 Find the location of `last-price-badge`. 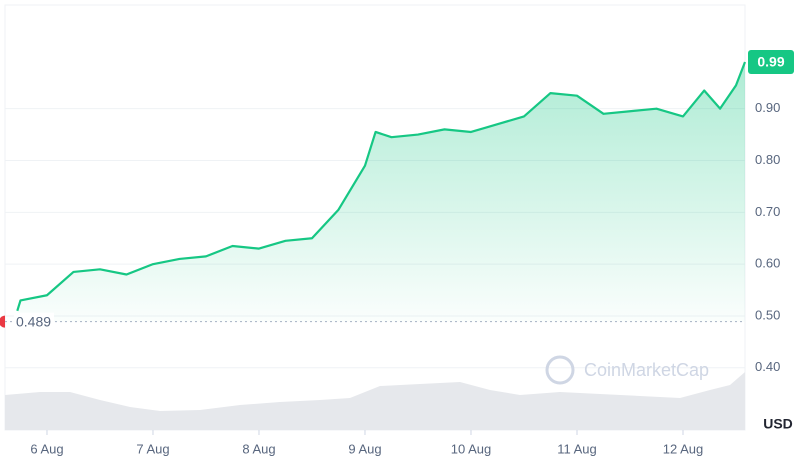

last-price-badge is located at coordinates (771, 62).